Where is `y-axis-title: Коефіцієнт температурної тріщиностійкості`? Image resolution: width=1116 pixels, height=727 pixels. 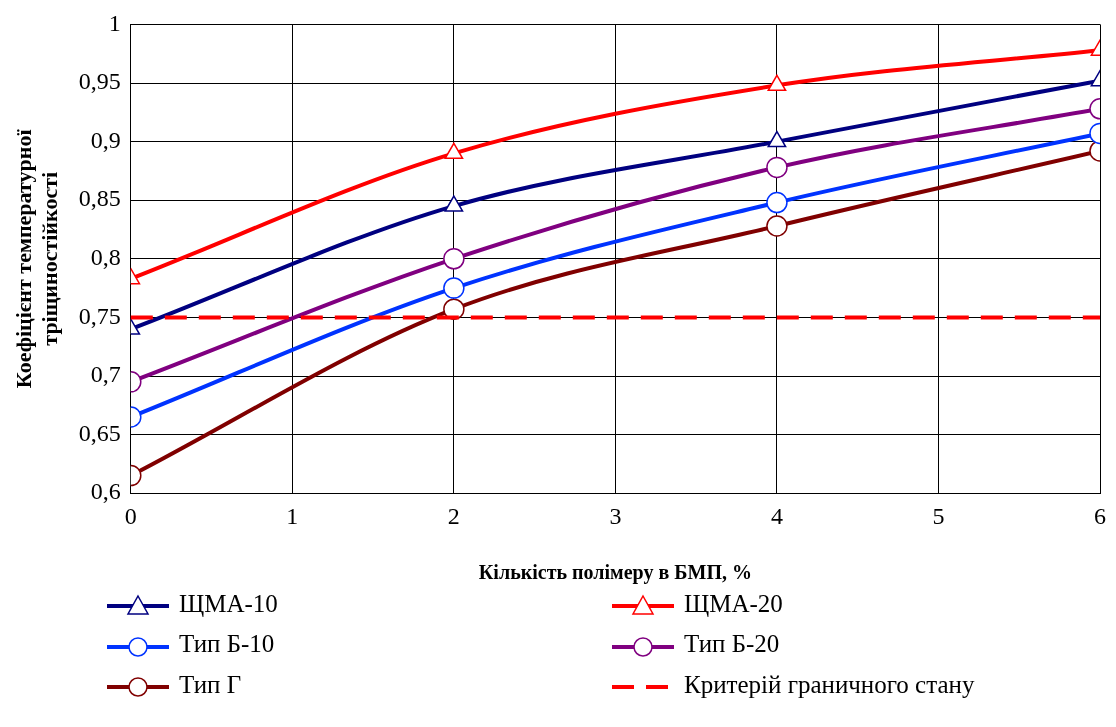 y-axis-title: Коефіцієнт температурної тріщиностійкості is located at coordinates (36, 258).